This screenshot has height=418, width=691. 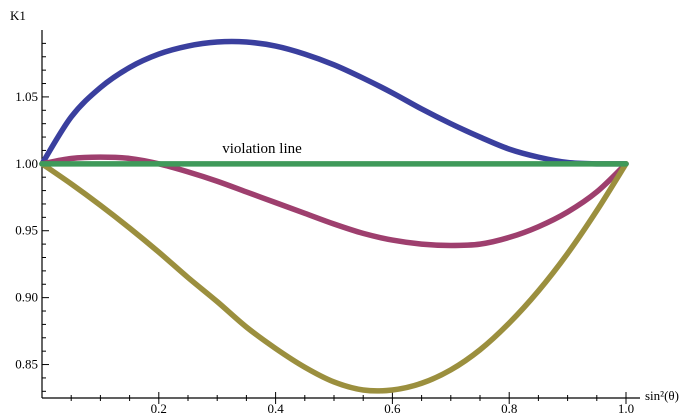 What do you see at coordinates (509, 408) in the screenshot?
I see `x-tick-label: 0.8` at bounding box center [509, 408].